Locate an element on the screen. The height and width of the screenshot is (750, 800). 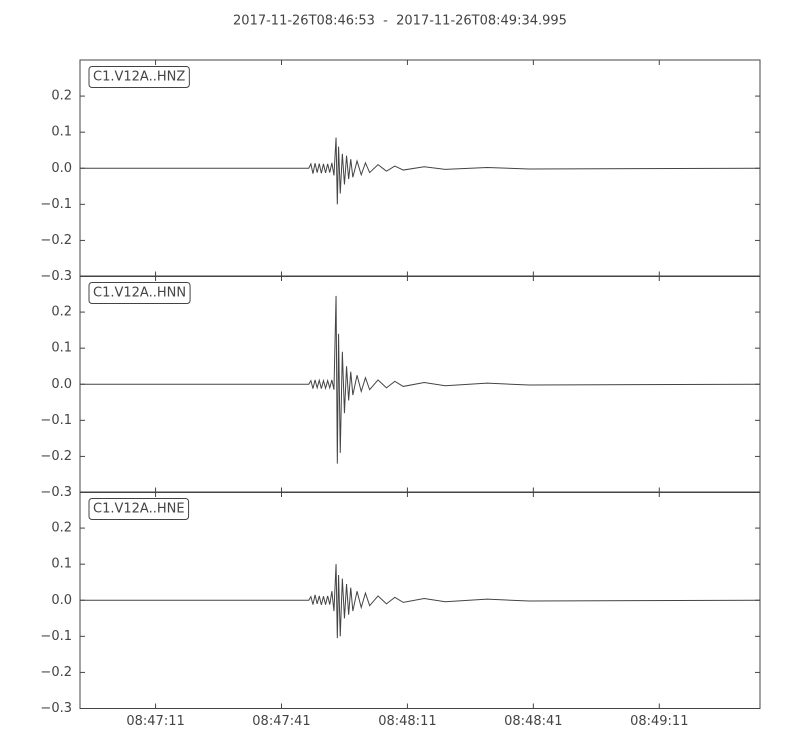
trace-label: C1.V12A..HNN is located at coordinates (139, 293).